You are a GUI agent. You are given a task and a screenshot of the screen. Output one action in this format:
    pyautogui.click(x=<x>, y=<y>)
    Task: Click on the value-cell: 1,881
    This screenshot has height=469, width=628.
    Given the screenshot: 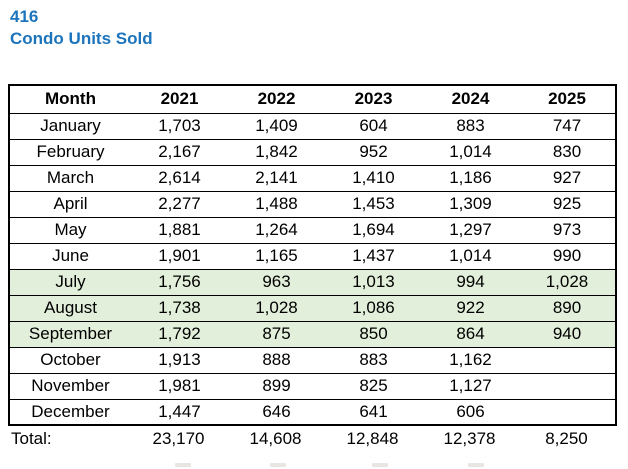 What is the action you would take?
    pyautogui.click(x=179, y=230)
    